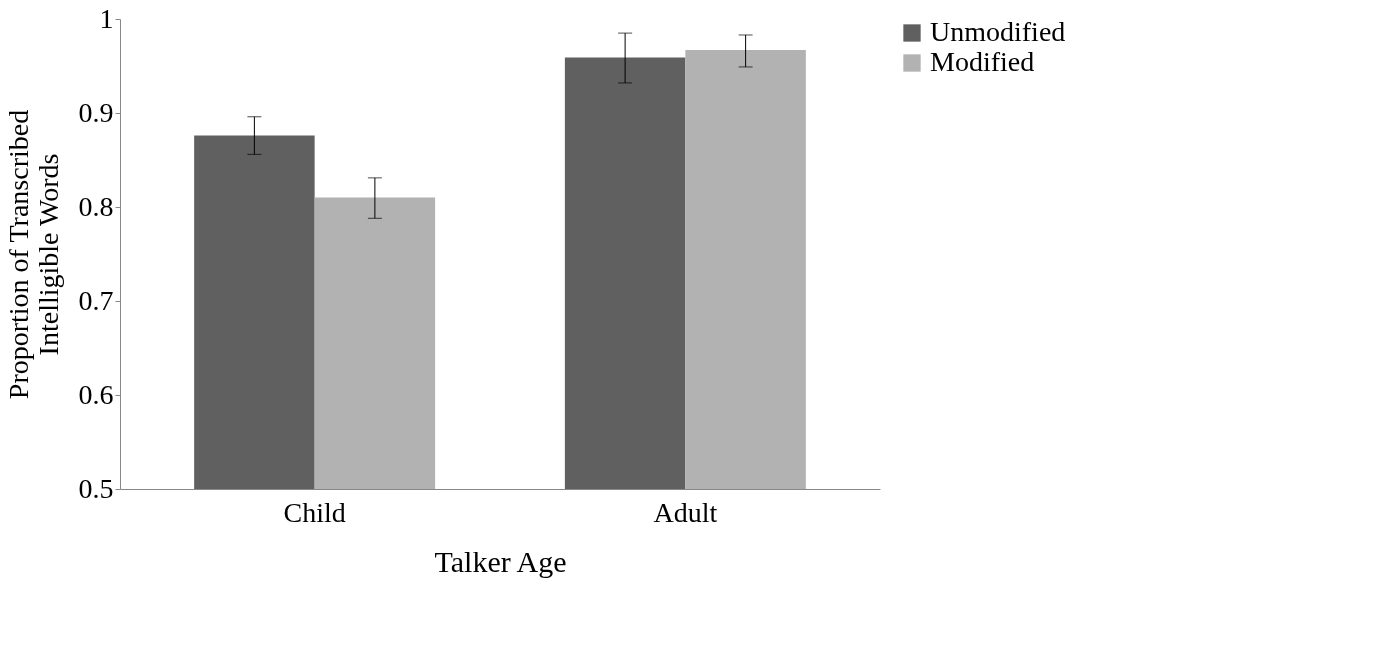  Describe the element at coordinates (96, 206) in the screenshot. I see `y-tick-label: 0.8` at that location.